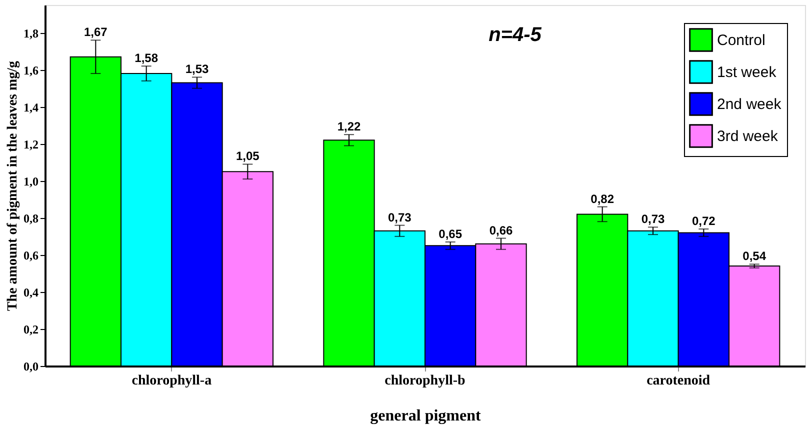 The width and height of the screenshot is (810, 428). Describe the element at coordinates (754, 256) in the screenshot. I see `data-label: 0,54` at that location.